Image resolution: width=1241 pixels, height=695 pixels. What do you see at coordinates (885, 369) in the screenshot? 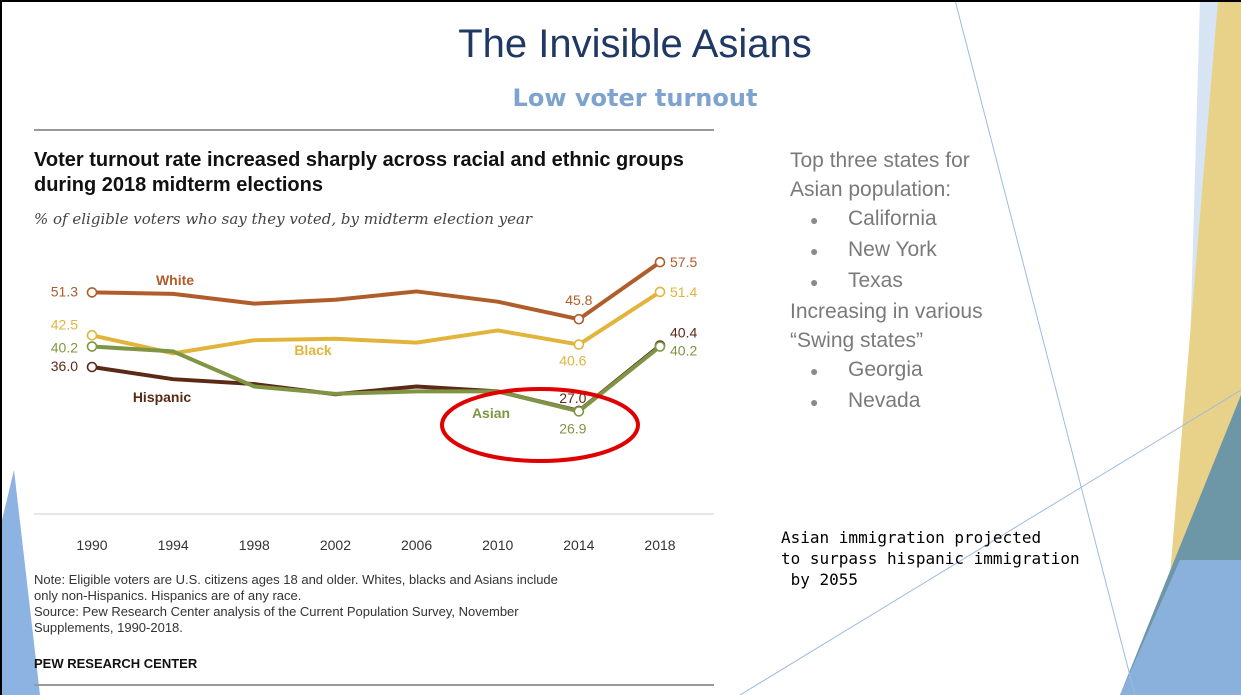
I see `state-name: Georgia` at bounding box center [885, 369].